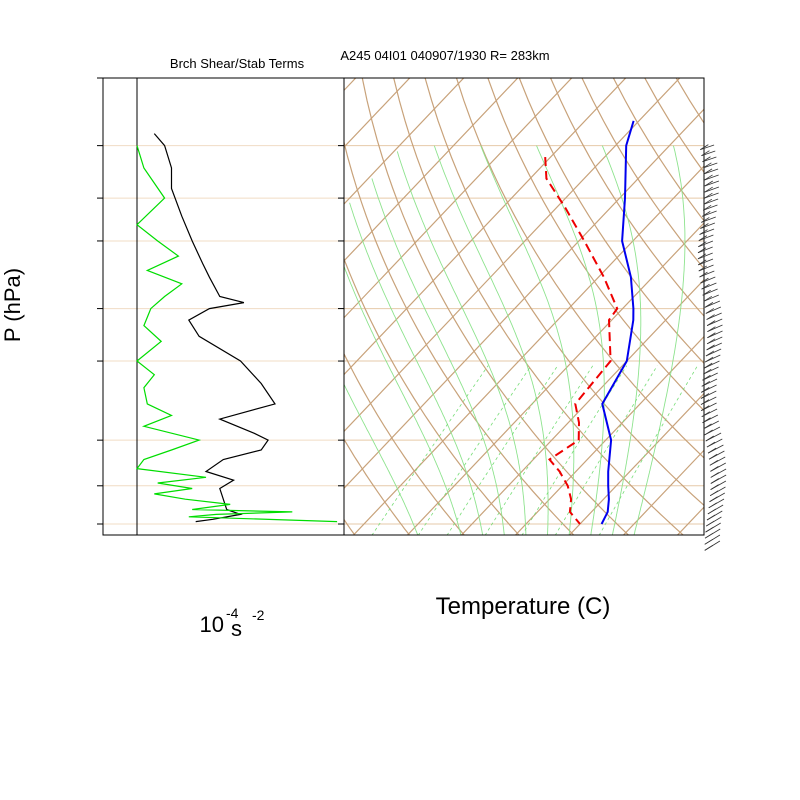 Image resolution: width=800 pixels, height=800 pixels. What do you see at coordinates (237, 63) in the screenshot?
I see `left-panel-title: Brch Shear/Stab Terms` at bounding box center [237, 63].